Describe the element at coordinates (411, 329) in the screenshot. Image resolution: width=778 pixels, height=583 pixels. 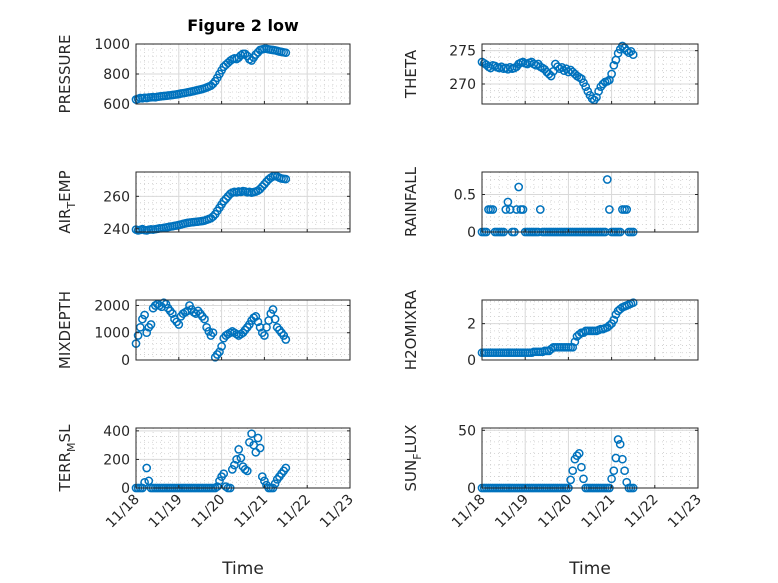
I see `y-axis-label: H2OMIXRA` at that location.